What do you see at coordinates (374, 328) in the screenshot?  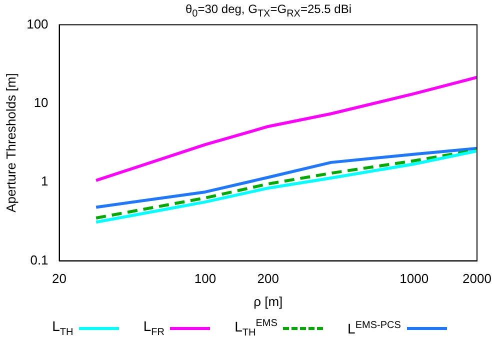 I see `legend-label: L$^{EMS-PCS}$` at bounding box center [374, 328].